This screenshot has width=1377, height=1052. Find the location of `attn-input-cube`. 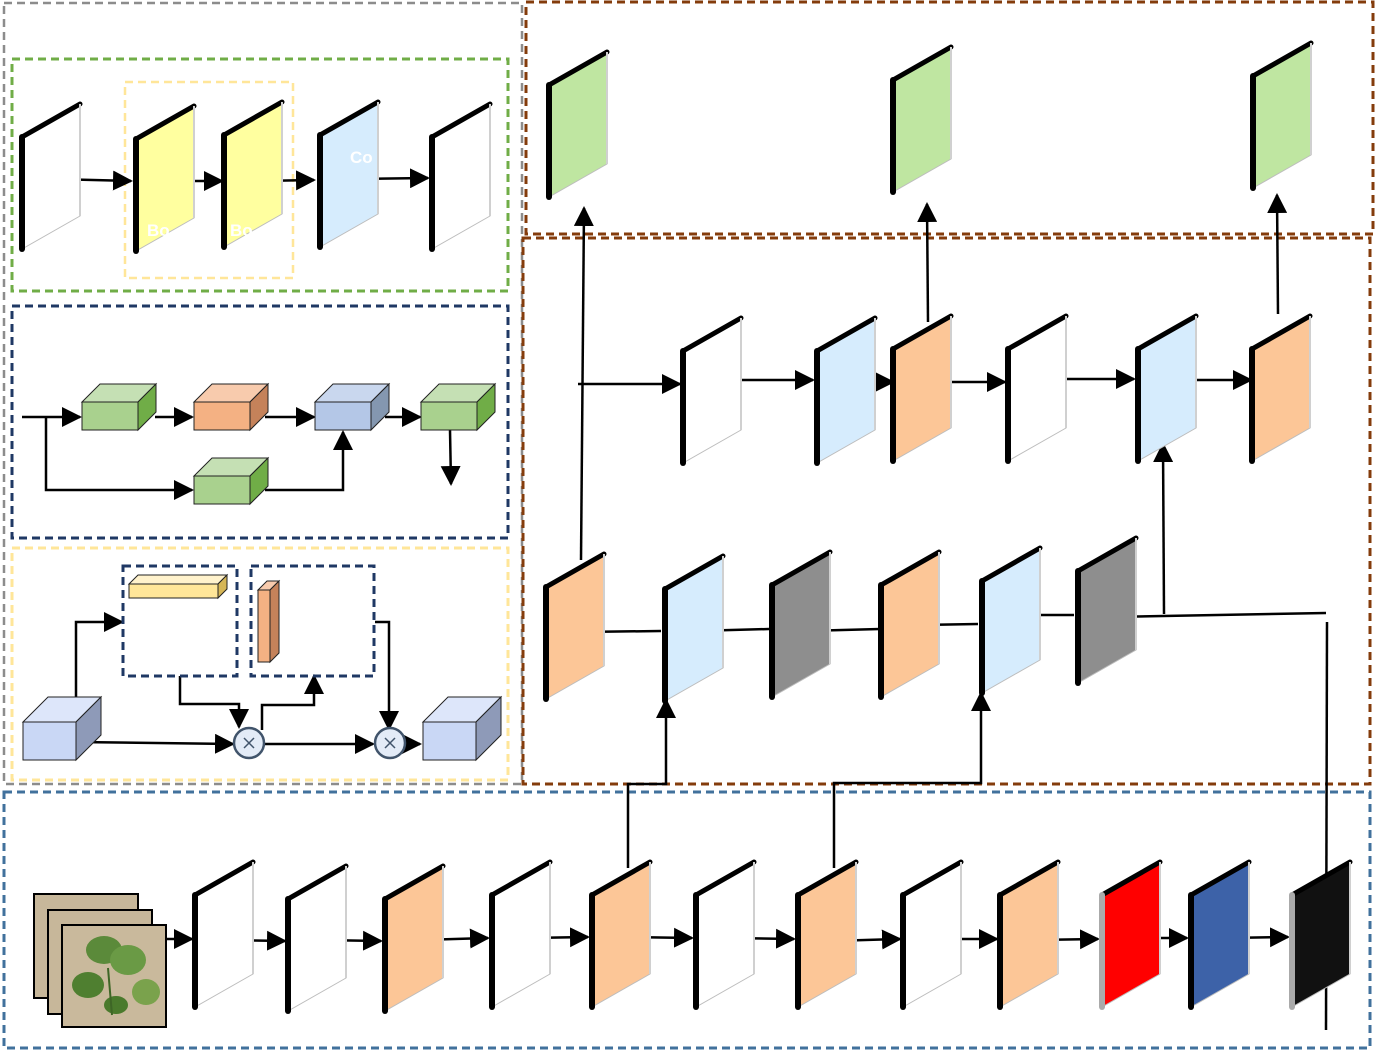

attn-input-cube is located at coordinates (62, 728).